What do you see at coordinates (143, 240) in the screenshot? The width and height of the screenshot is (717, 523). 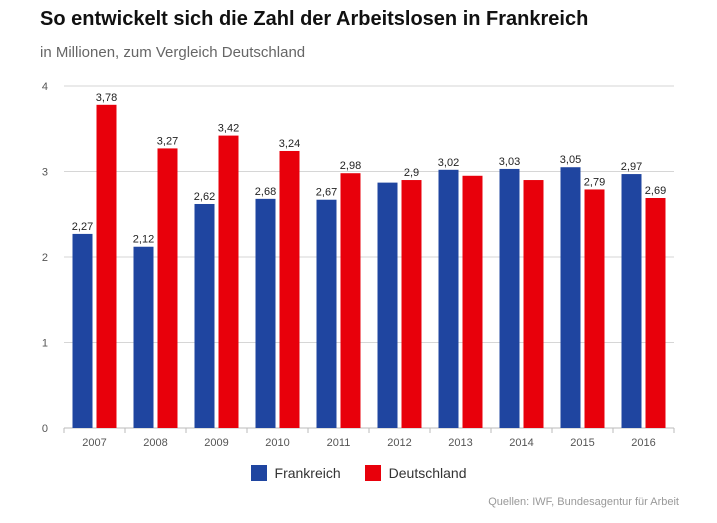 I see `data-label: 2,12` at bounding box center [143, 240].